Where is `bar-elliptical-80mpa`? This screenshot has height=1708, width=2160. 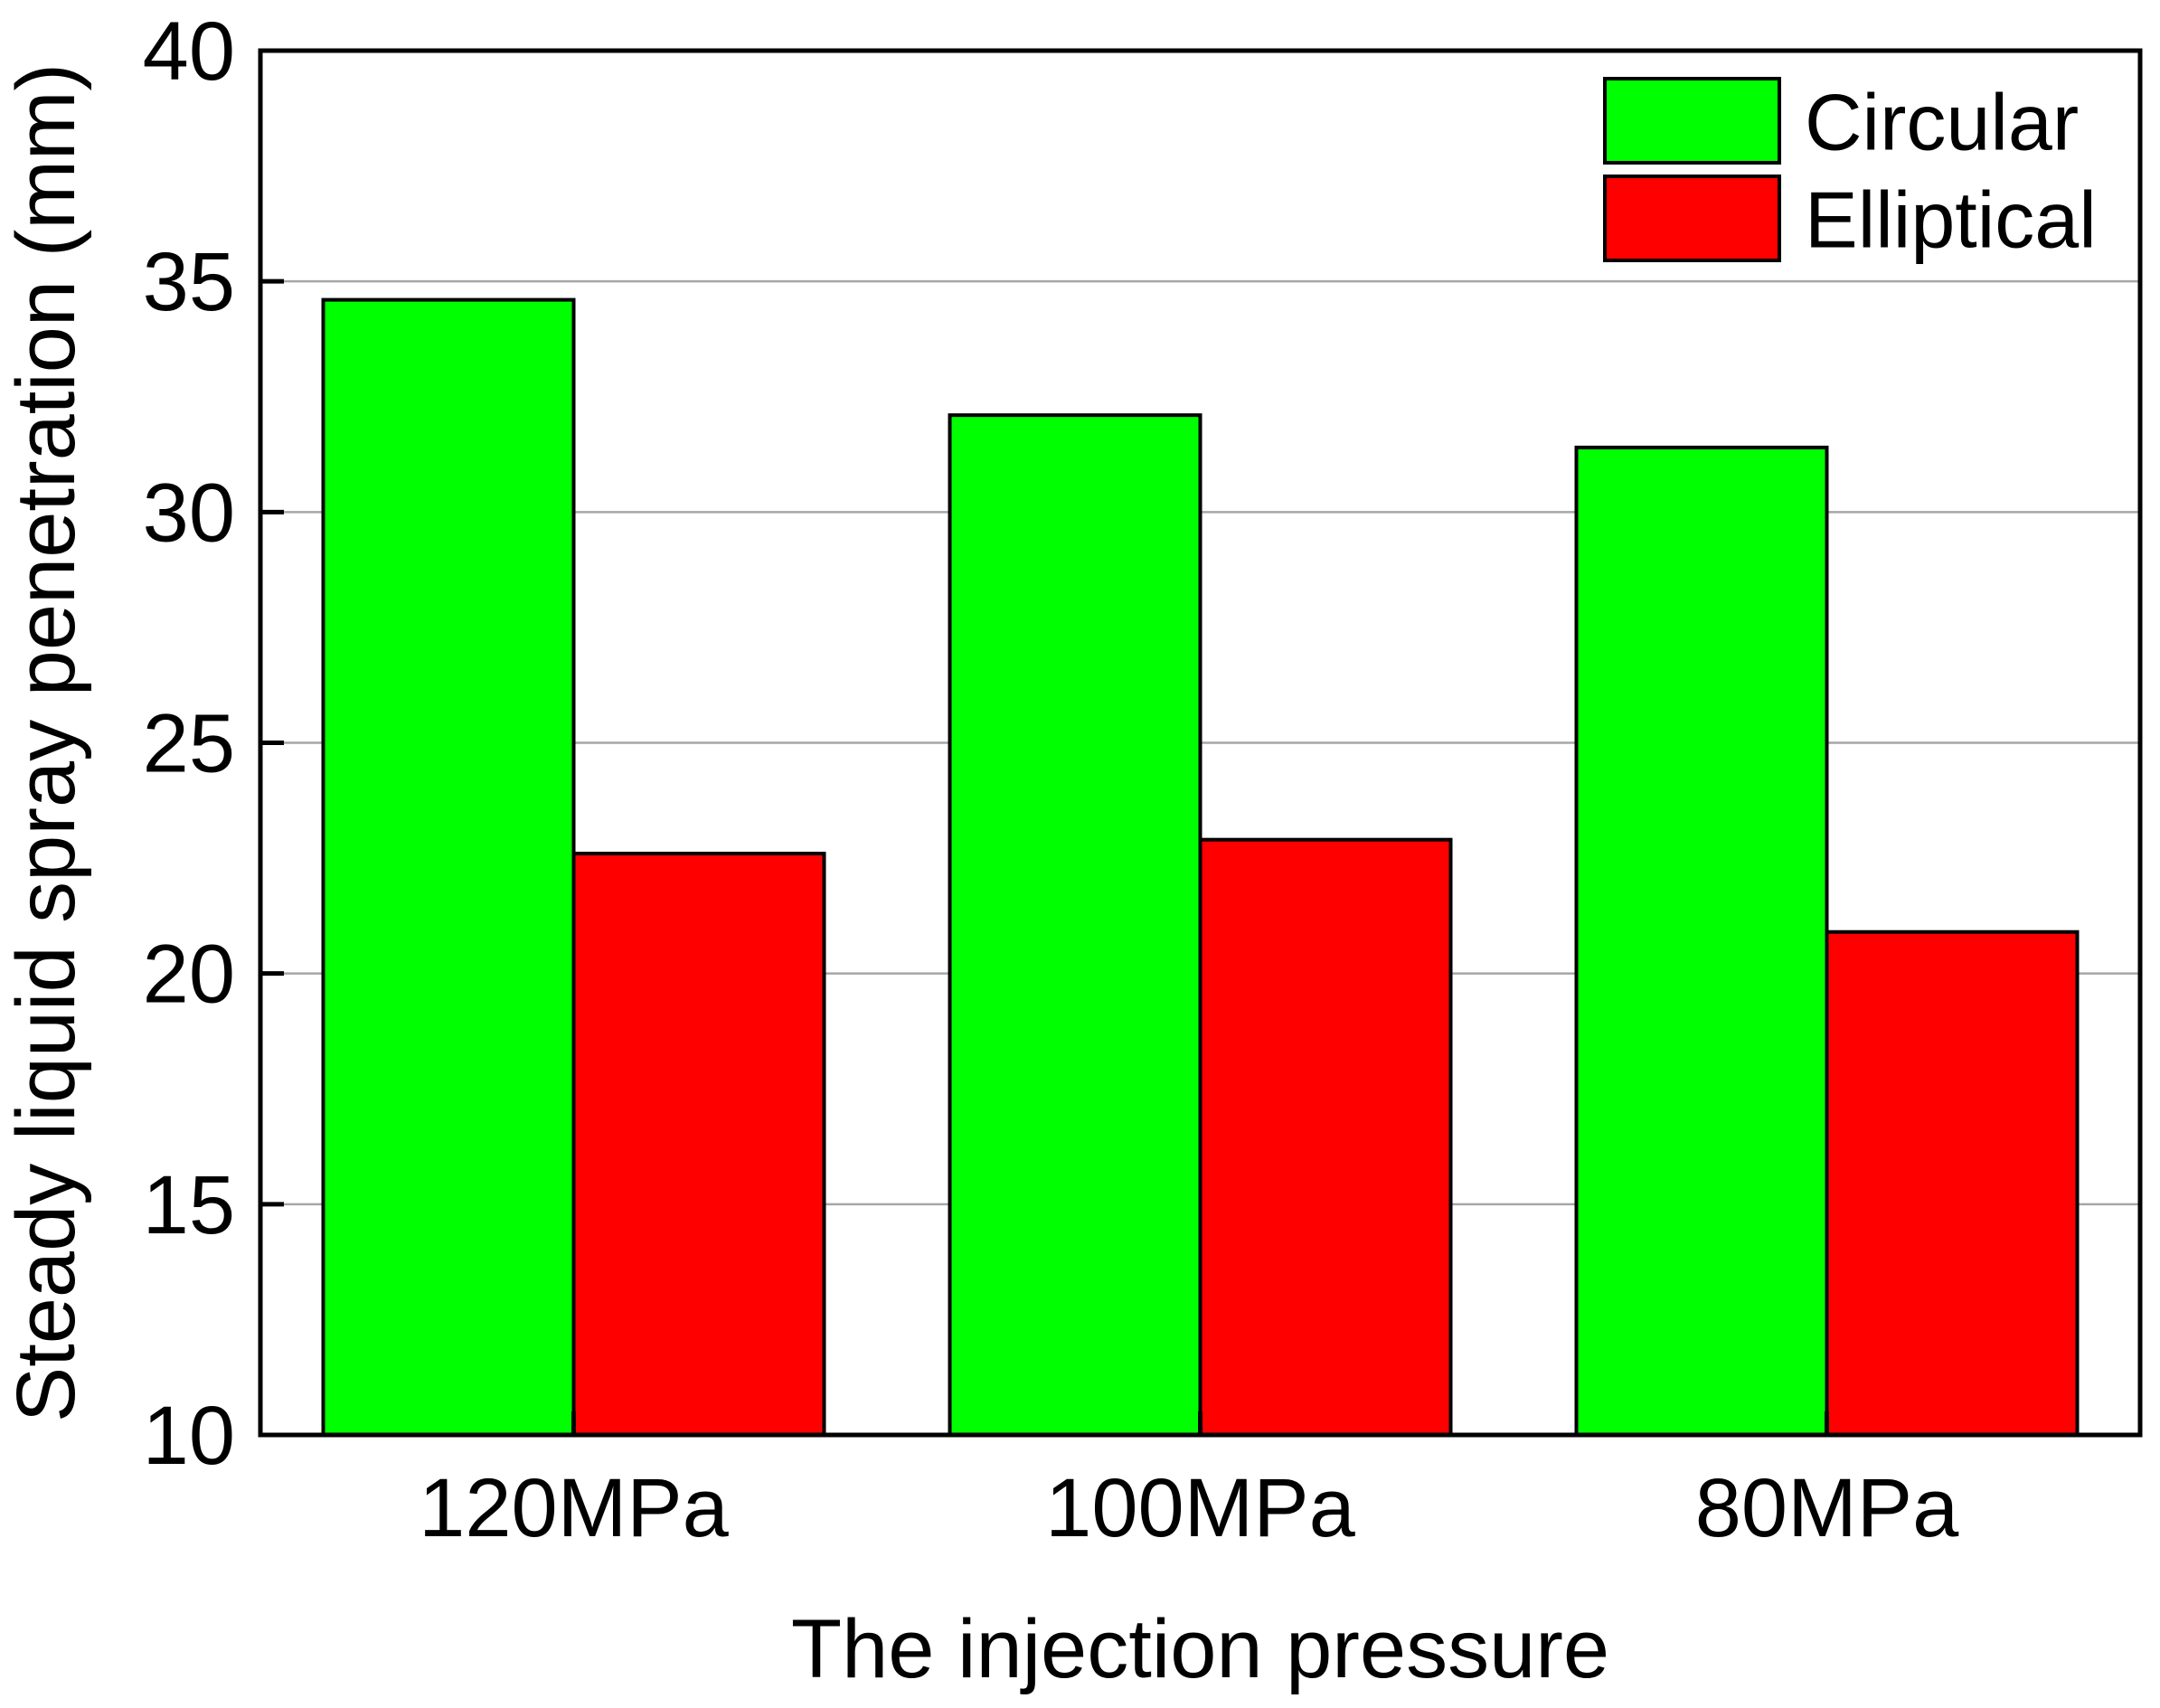 bar-elliptical-80mpa is located at coordinates (1952, 1183).